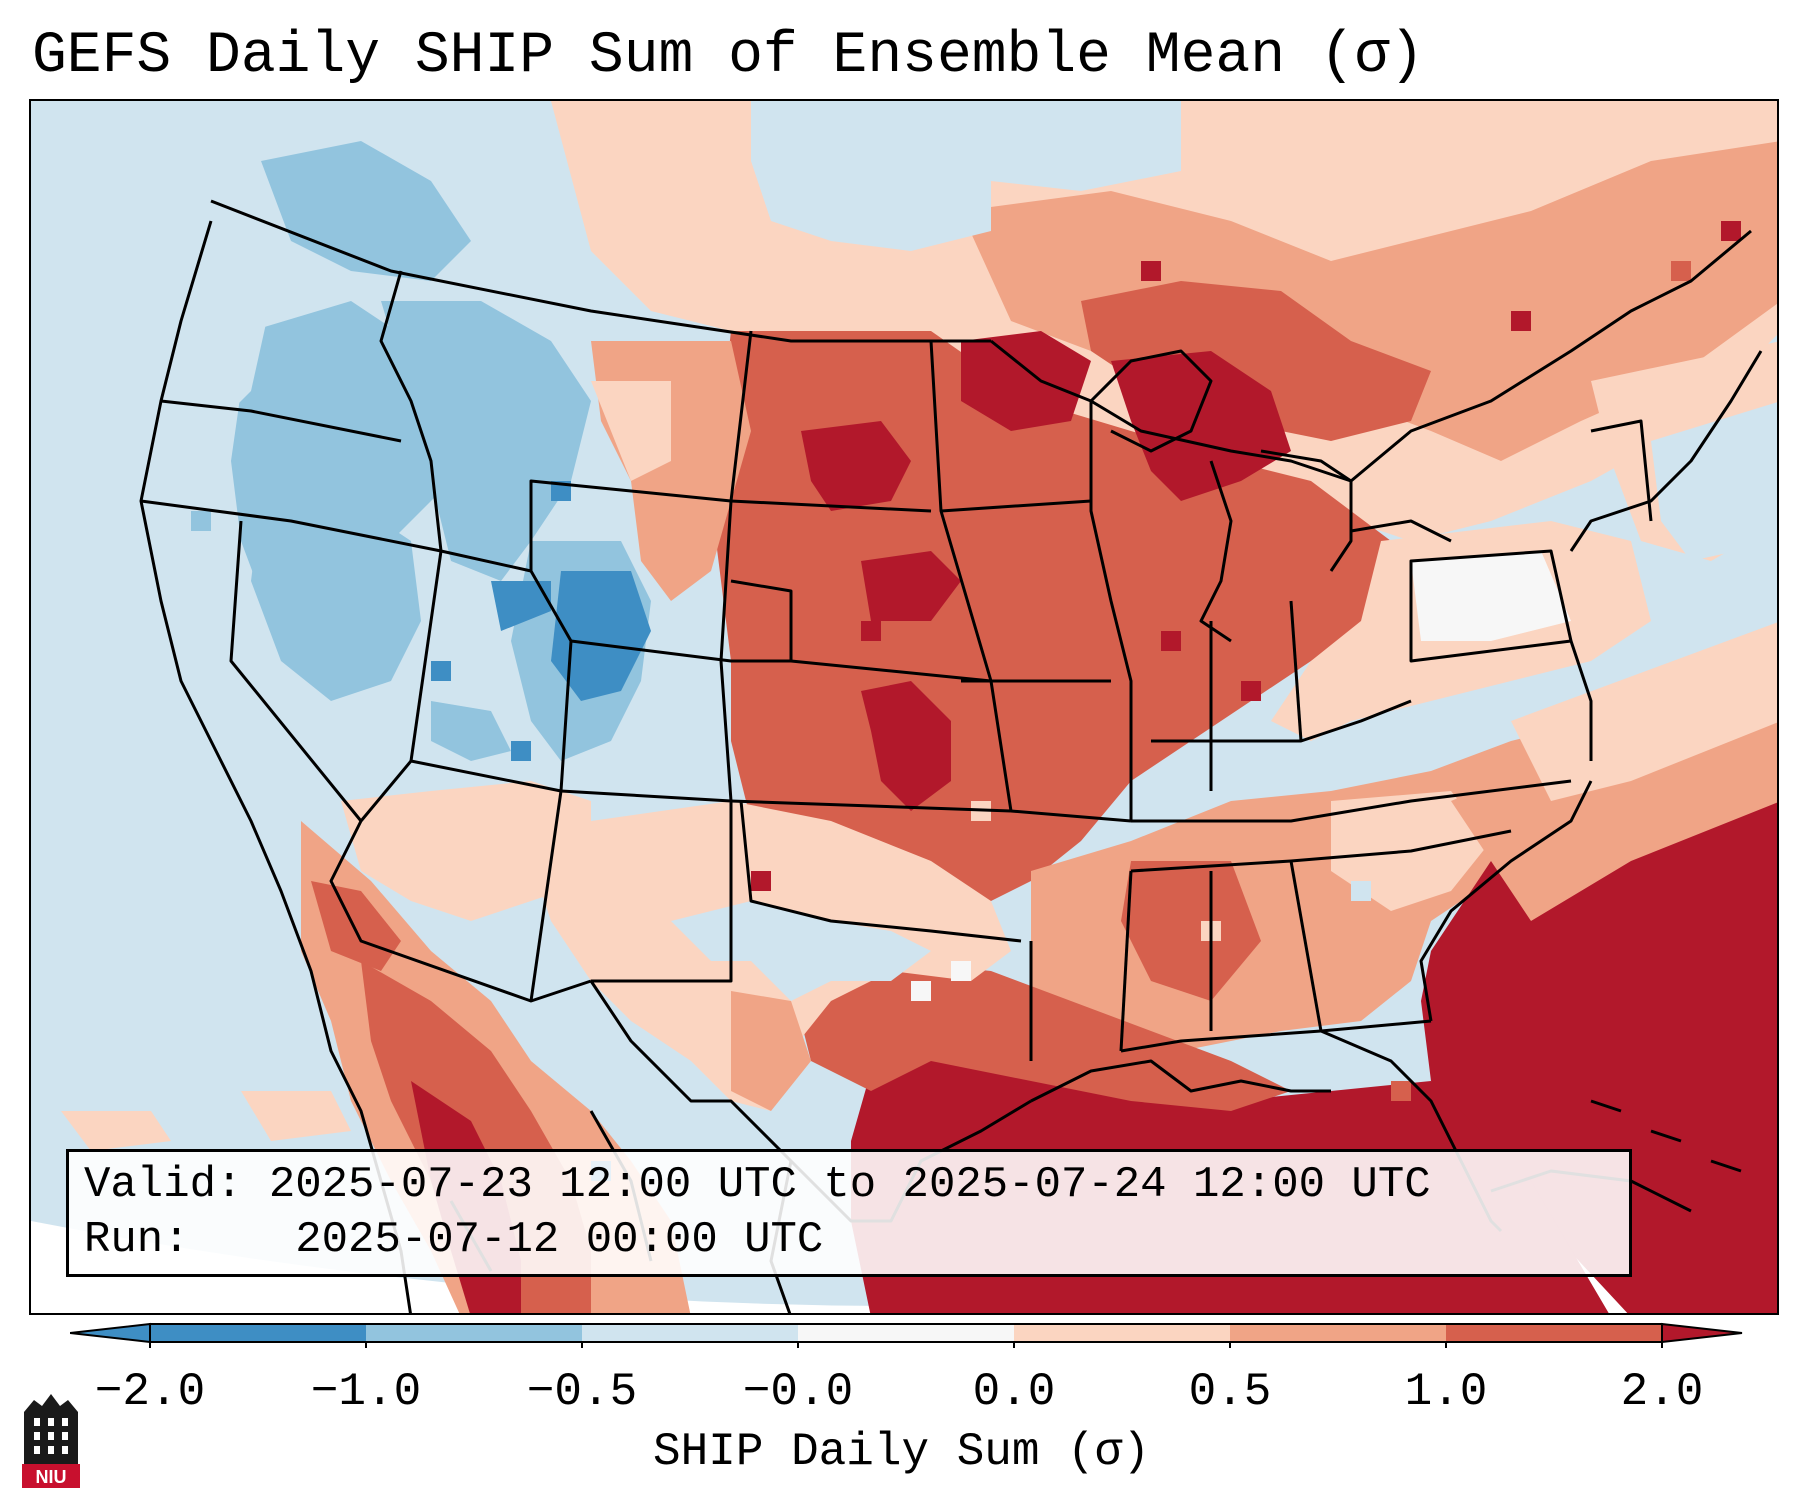 This screenshot has height=1506, width=1803. Describe the element at coordinates (728, 56) in the screenshot. I see `map-title: GEFS Daily SHIP Sum of Ensemble Mean (σ)` at that location.